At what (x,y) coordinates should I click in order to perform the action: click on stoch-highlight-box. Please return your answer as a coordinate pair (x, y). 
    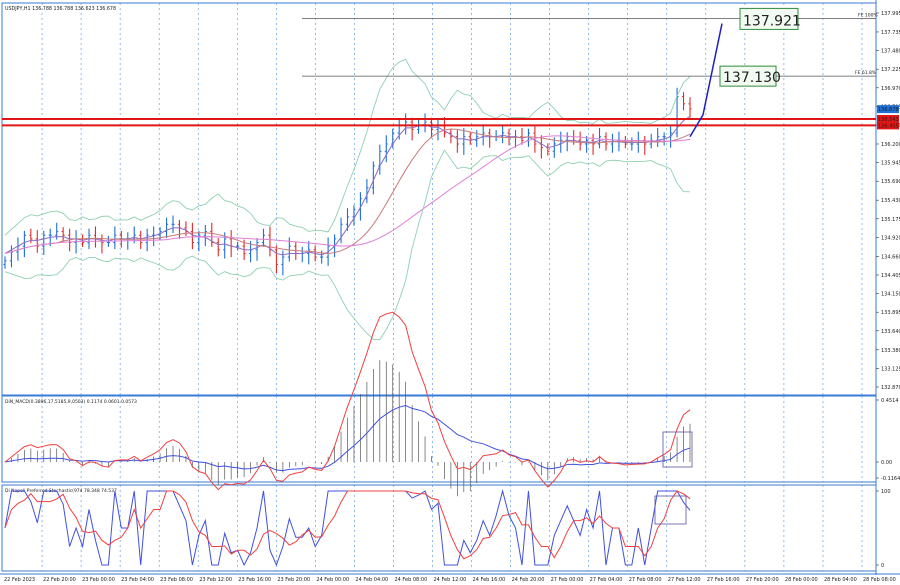
    Looking at the image, I should click on (670, 510).